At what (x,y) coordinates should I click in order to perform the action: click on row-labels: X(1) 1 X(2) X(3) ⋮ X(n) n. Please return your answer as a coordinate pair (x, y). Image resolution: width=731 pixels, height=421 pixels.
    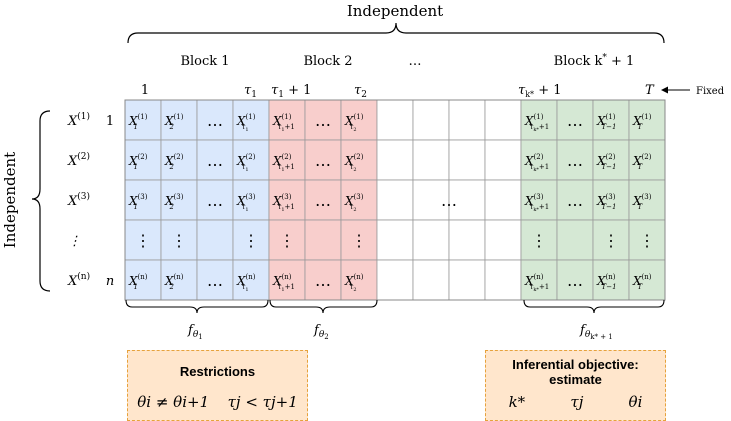
    Looking at the image, I should click on (90, 200).